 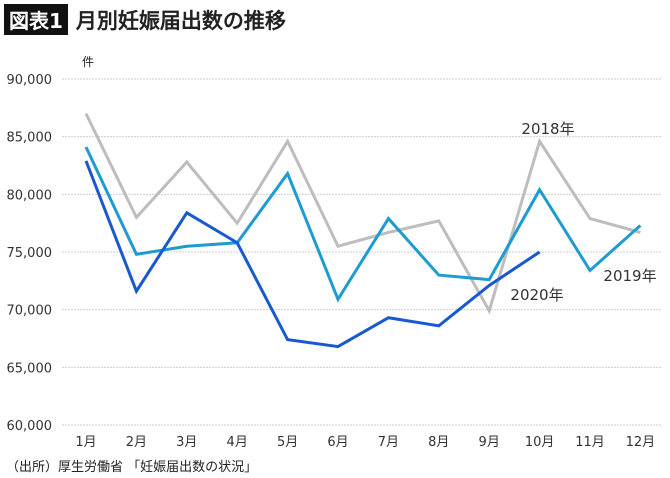 What do you see at coordinates (30, 253) in the screenshot?
I see `y-tick-label: 75,000` at bounding box center [30, 253].